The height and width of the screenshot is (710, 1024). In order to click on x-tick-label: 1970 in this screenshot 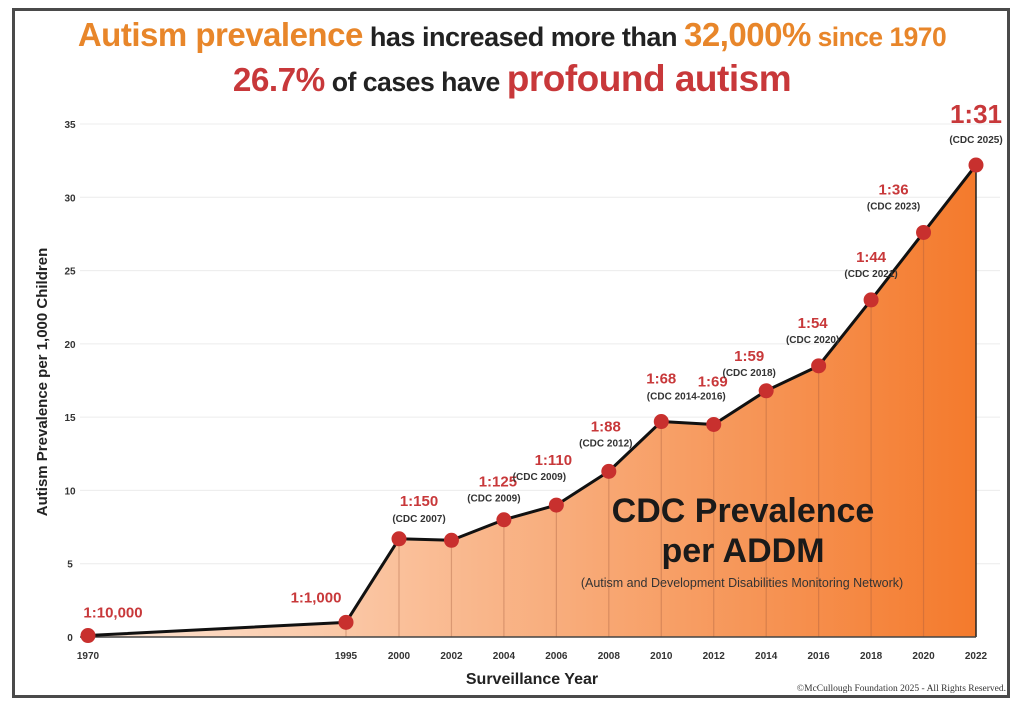, I will do `click(88, 656)`.